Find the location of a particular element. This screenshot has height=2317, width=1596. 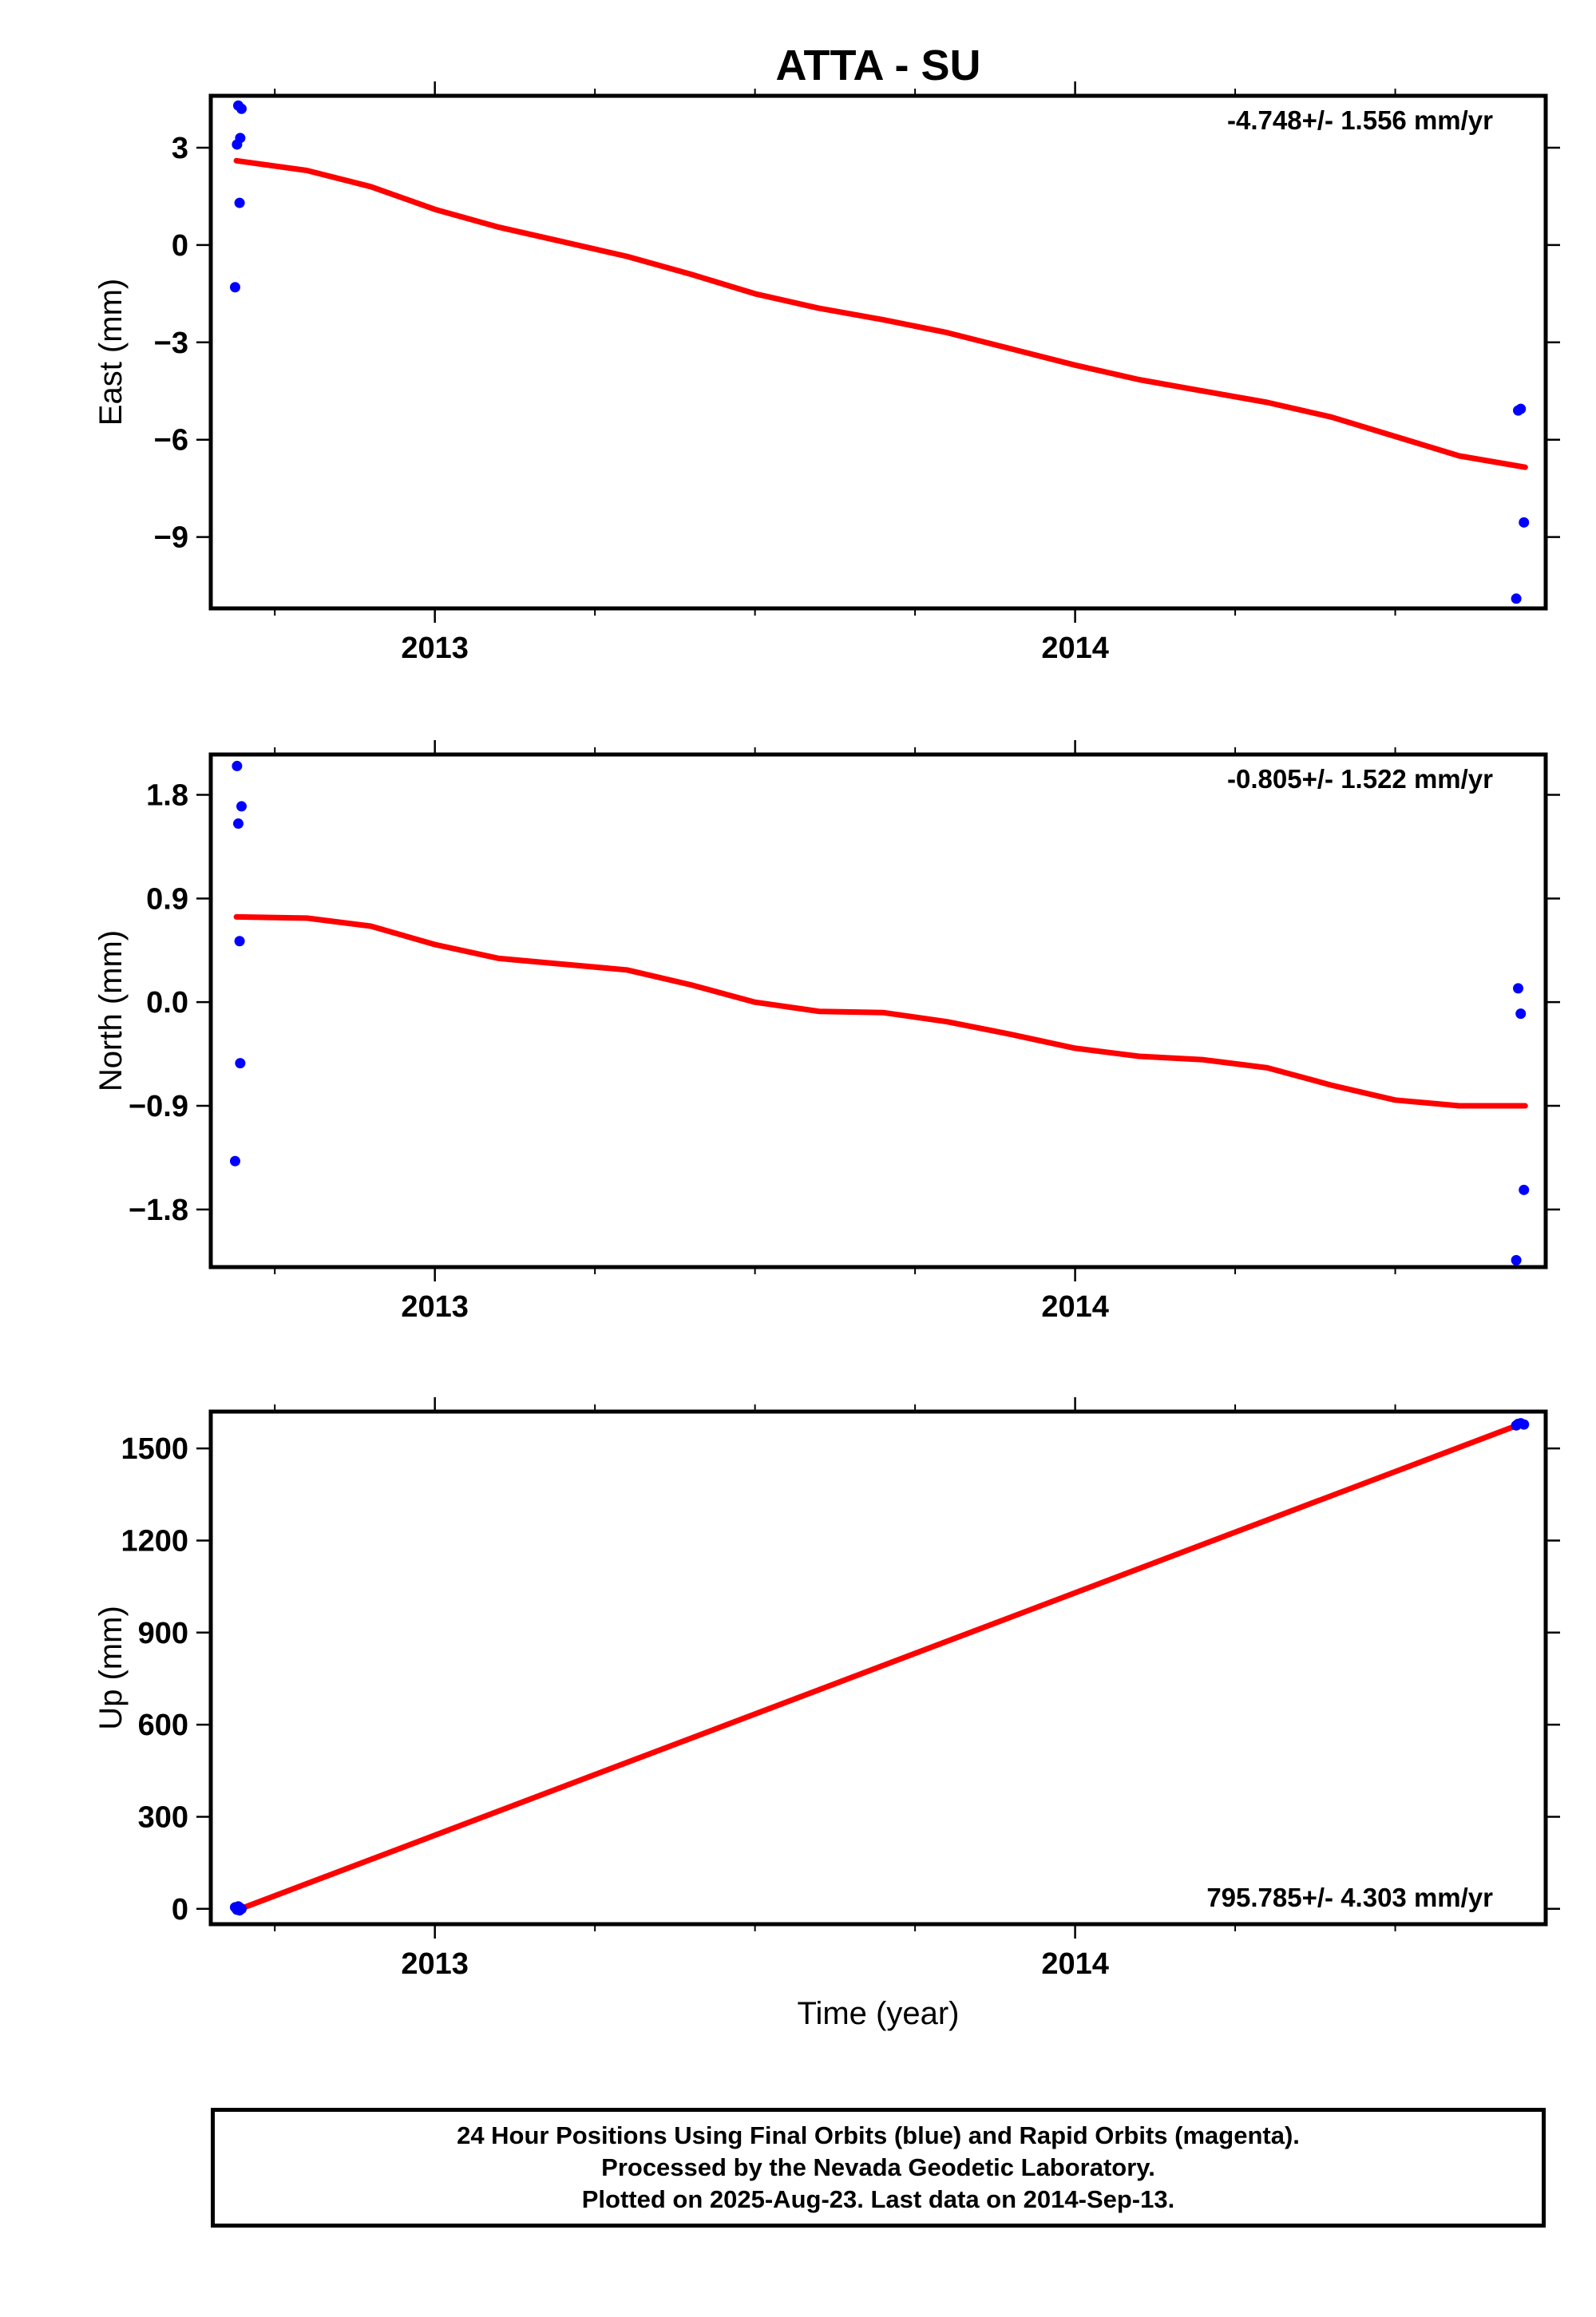

chart-title: ATTA - SU is located at coordinates (878, 65).